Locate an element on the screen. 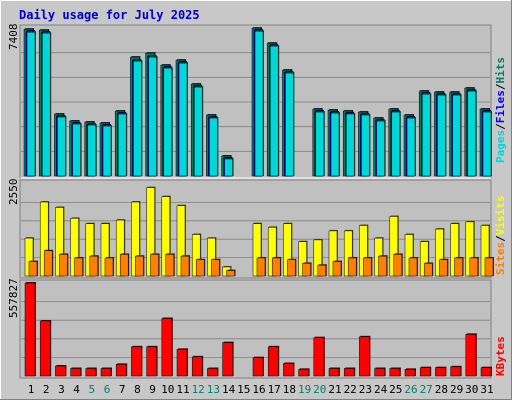 The image size is (512, 400). x-tick-label-19: 19 is located at coordinates (304, 389).